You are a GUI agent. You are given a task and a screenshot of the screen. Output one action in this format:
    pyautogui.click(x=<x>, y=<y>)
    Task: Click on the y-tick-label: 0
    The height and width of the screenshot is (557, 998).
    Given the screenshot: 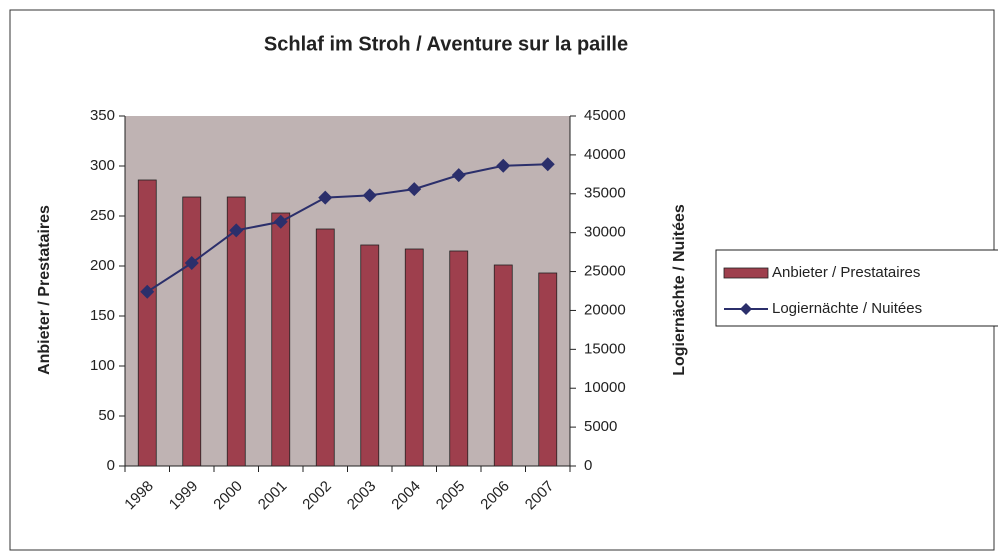 What is the action you would take?
    pyautogui.click(x=111, y=465)
    